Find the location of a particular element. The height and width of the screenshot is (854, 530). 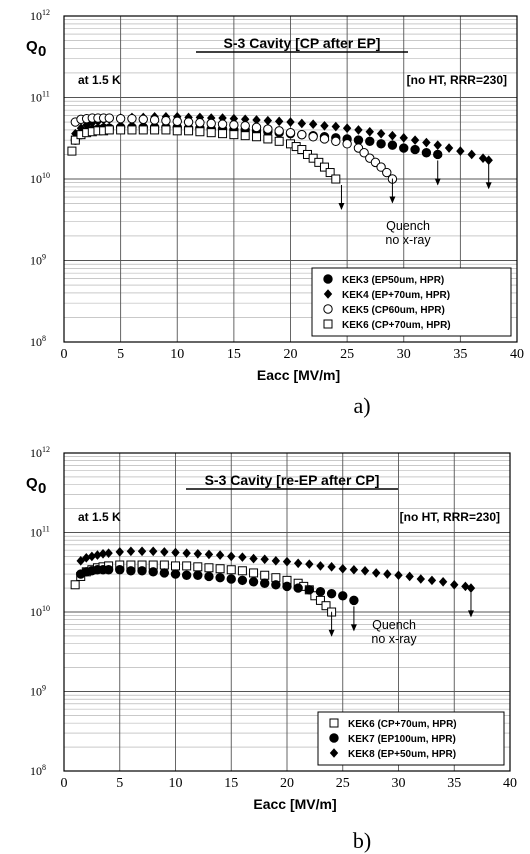

x-tick-label: 15 is located at coordinates (234, 354).